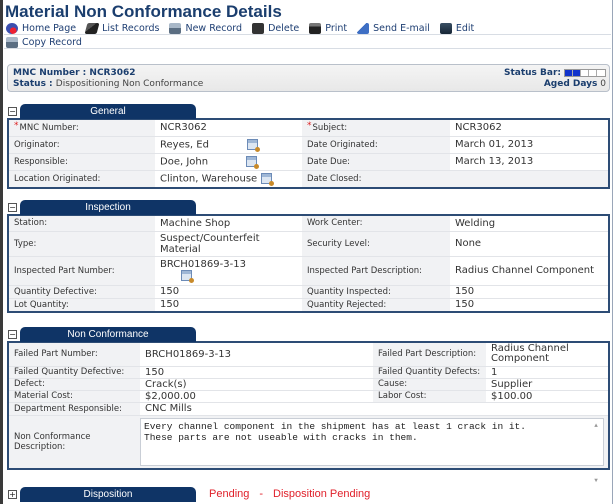 The image size is (616, 504). I want to click on field-label: Quantity Rejected:, so click(376, 304).